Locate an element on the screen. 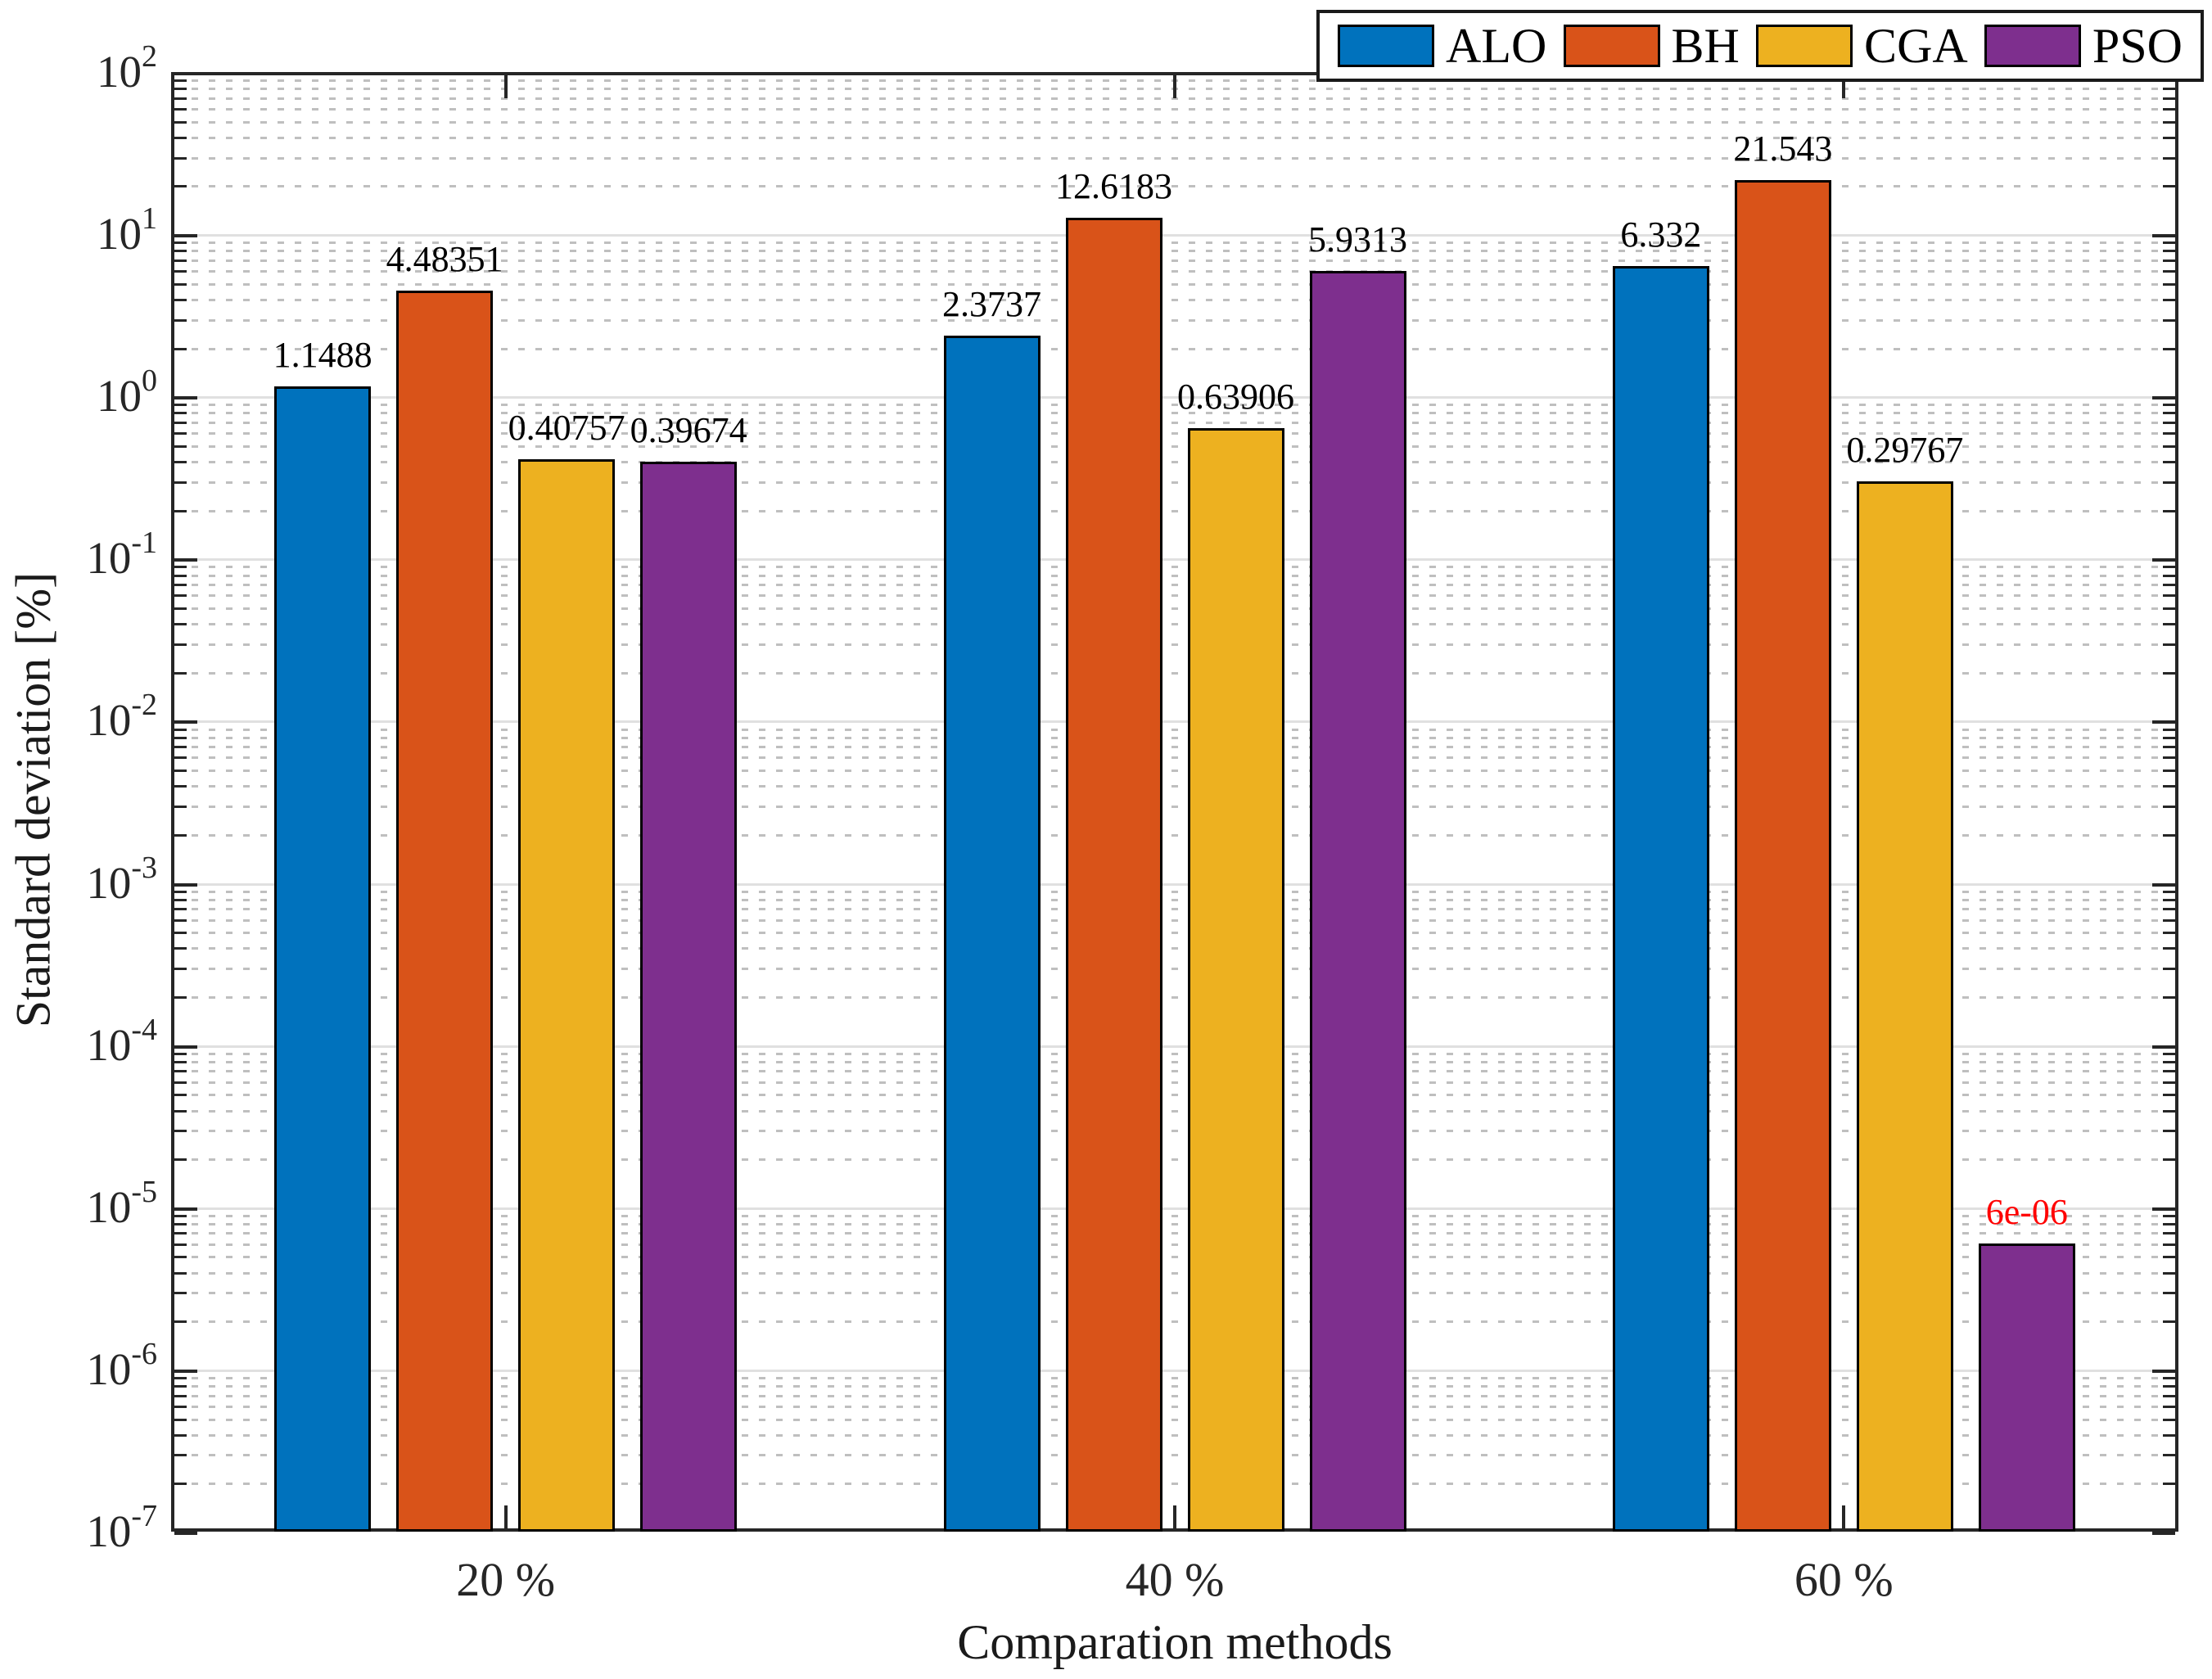 Image resolution: width=2212 pixels, height=1679 pixels. legend-label: BH is located at coordinates (1705, 46).